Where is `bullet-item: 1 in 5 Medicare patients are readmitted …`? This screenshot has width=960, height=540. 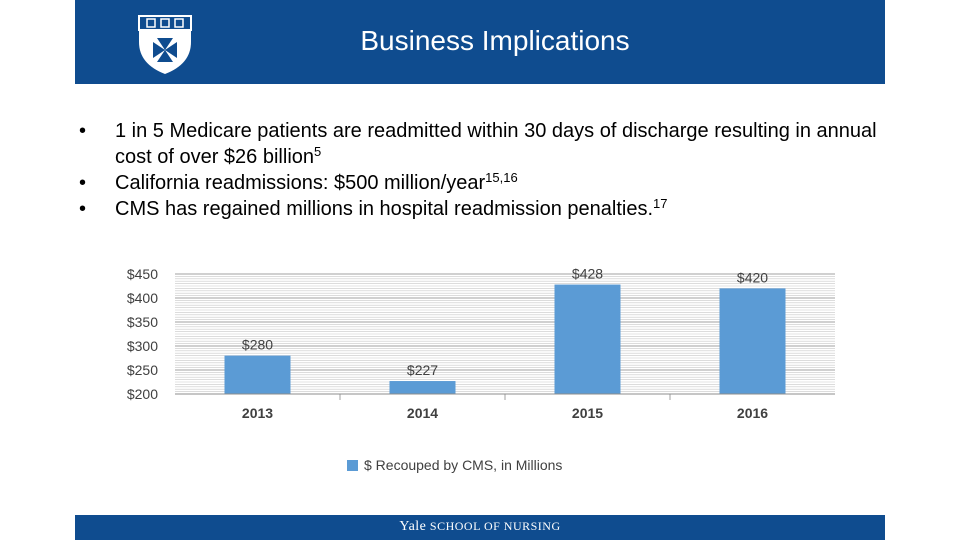
bullet-item: 1 in 5 Medicare patients are readmitted … is located at coordinates (479, 144).